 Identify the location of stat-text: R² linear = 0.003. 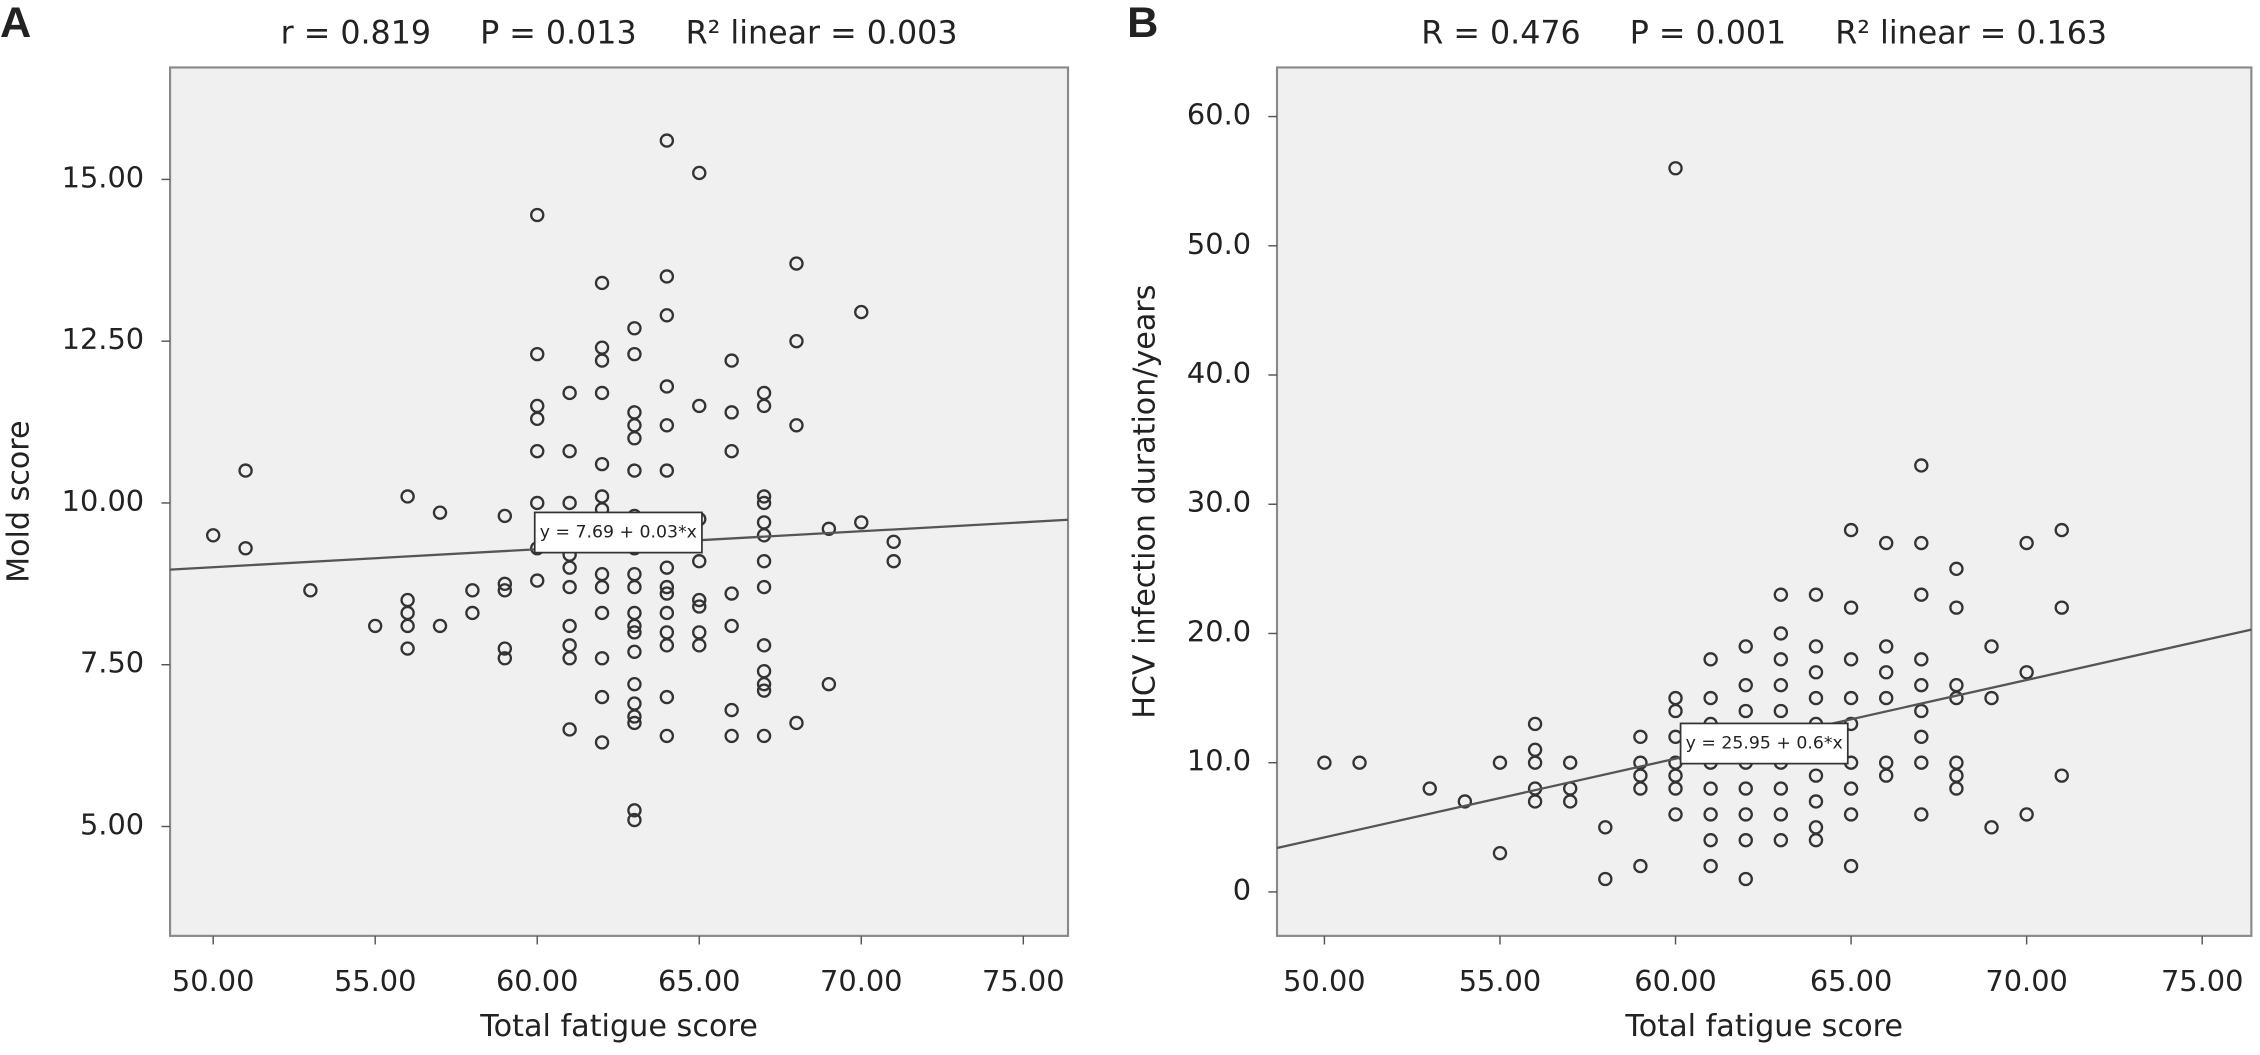
(822, 33).